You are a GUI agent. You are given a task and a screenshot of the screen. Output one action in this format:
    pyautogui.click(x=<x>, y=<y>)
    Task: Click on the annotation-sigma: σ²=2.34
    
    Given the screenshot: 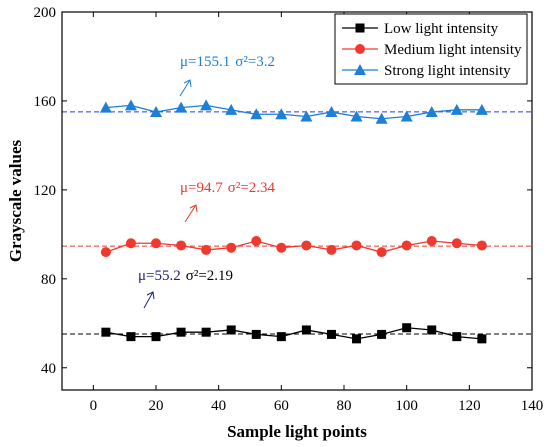 What is the action you would take?
    pyautogui.click(x=252, y=188)
    